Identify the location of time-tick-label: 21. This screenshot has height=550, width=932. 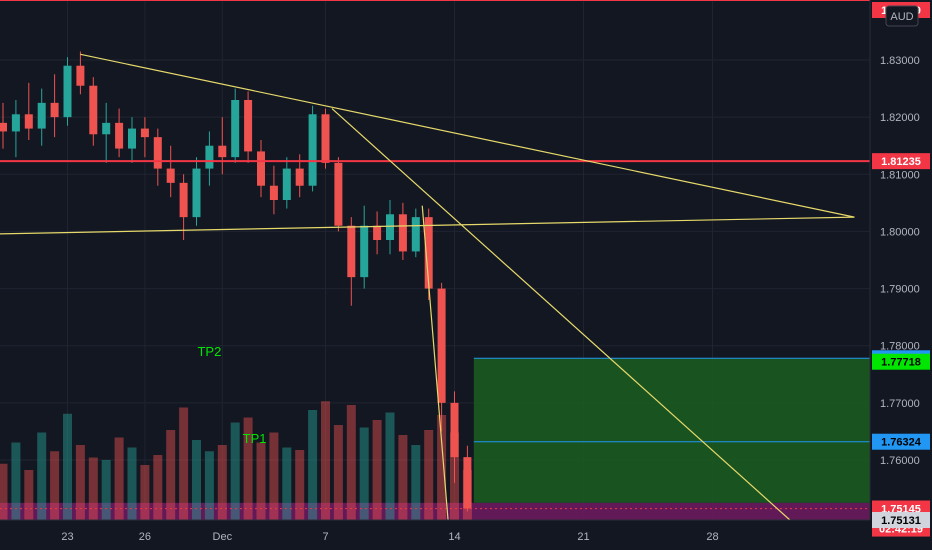
(583, 537).